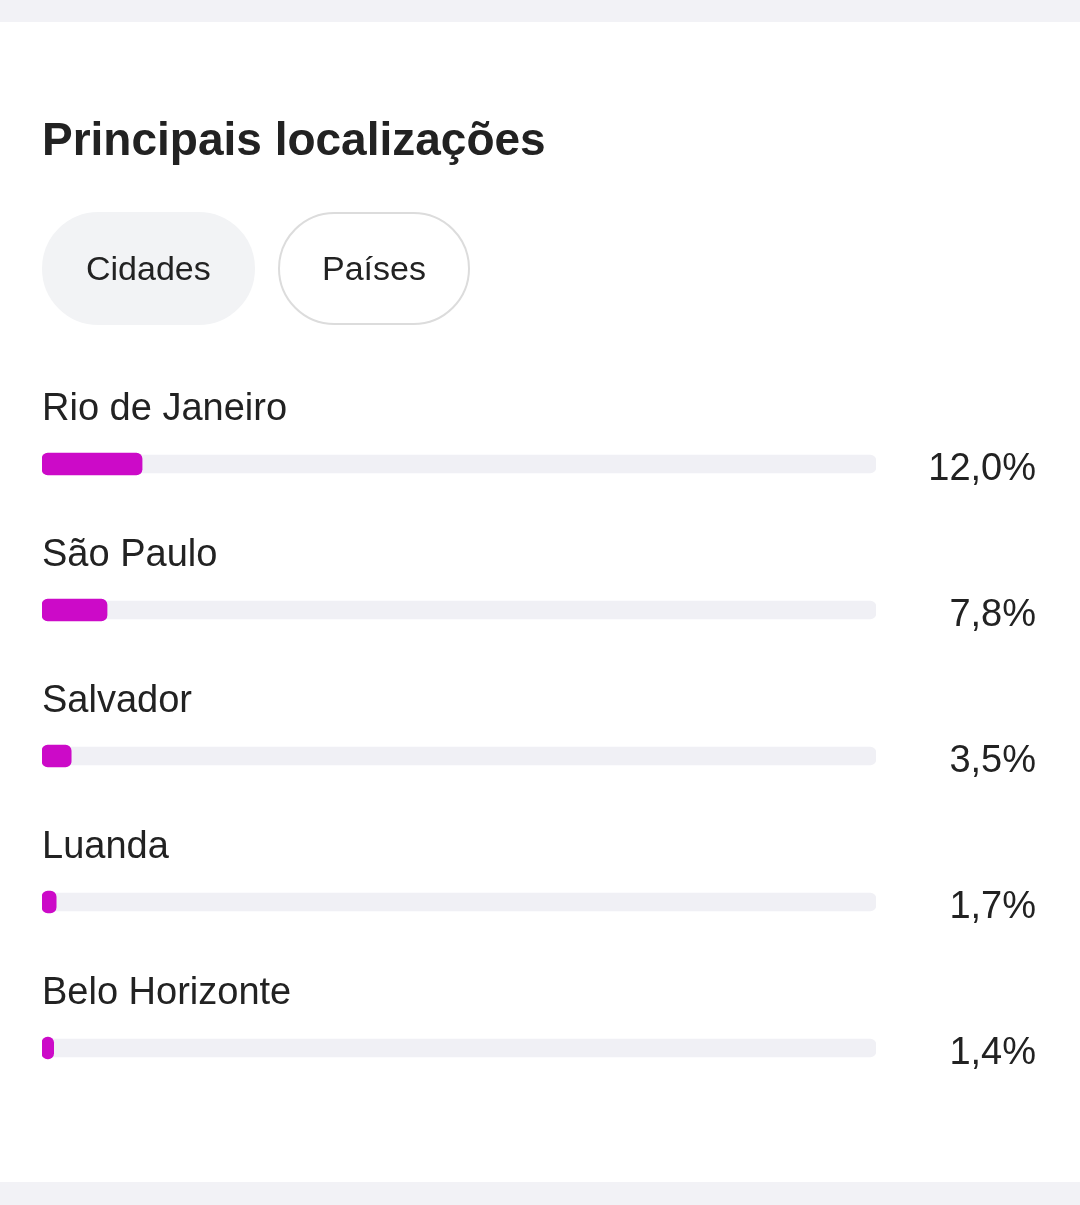 Image resolution: width=1080 pixels, height=1205 pixels. What do you see at coordinates (294, 139) in the screenshot?
I see `chart-title: Principais localizações` at bounding box center [294, 139].